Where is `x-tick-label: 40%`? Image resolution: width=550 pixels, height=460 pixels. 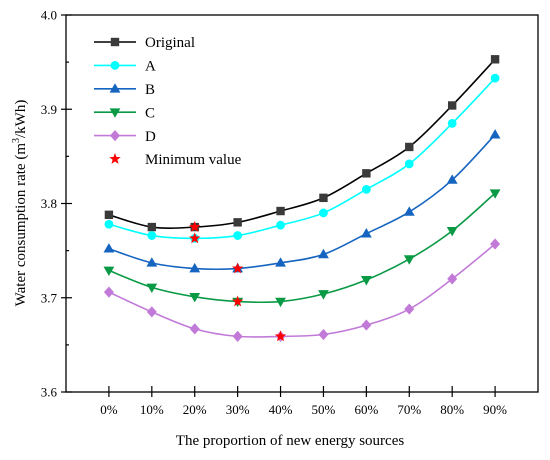 x-tick-label: 40% is located at coordinates (281, 409).